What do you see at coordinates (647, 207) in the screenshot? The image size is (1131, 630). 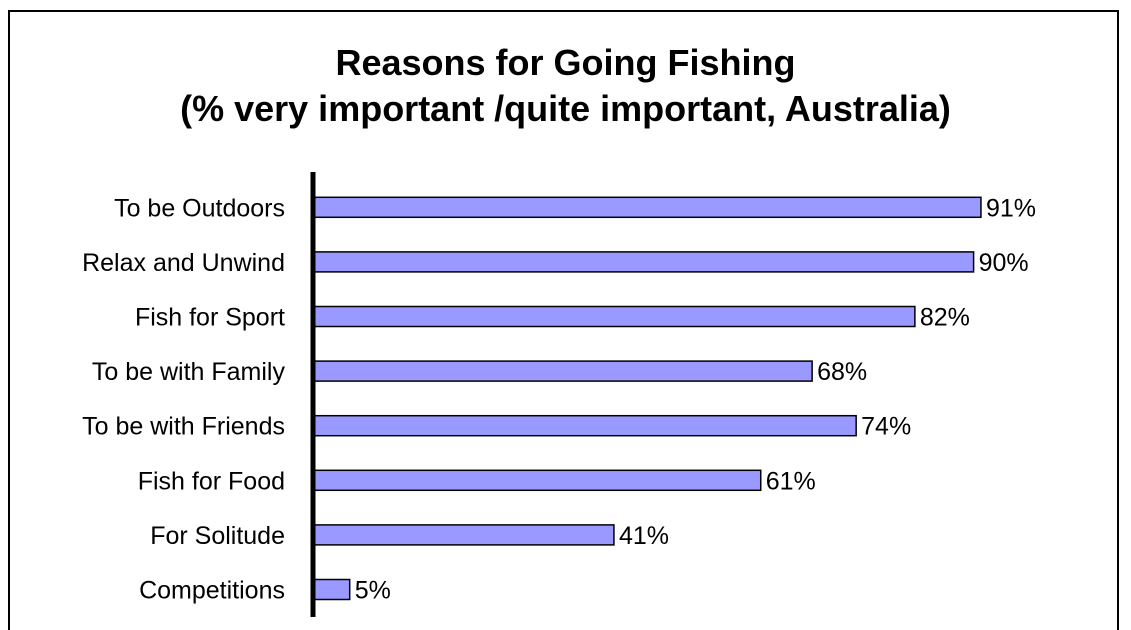 I see `bar-to-be-outdoors` at bounding box center [647, 207].